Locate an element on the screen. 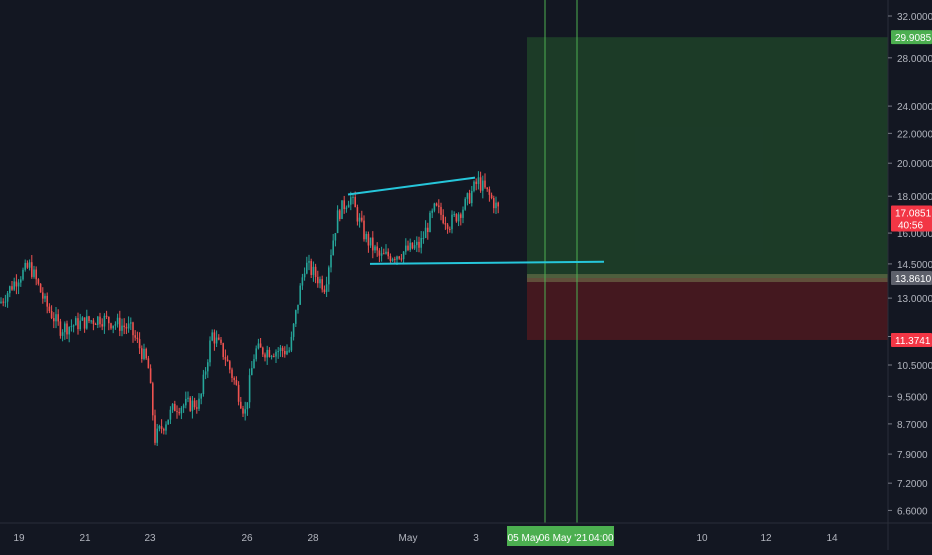 This screenshot has height=555, width=932. y-tick-label: 7.9000 is located at coordinates (912, 455).